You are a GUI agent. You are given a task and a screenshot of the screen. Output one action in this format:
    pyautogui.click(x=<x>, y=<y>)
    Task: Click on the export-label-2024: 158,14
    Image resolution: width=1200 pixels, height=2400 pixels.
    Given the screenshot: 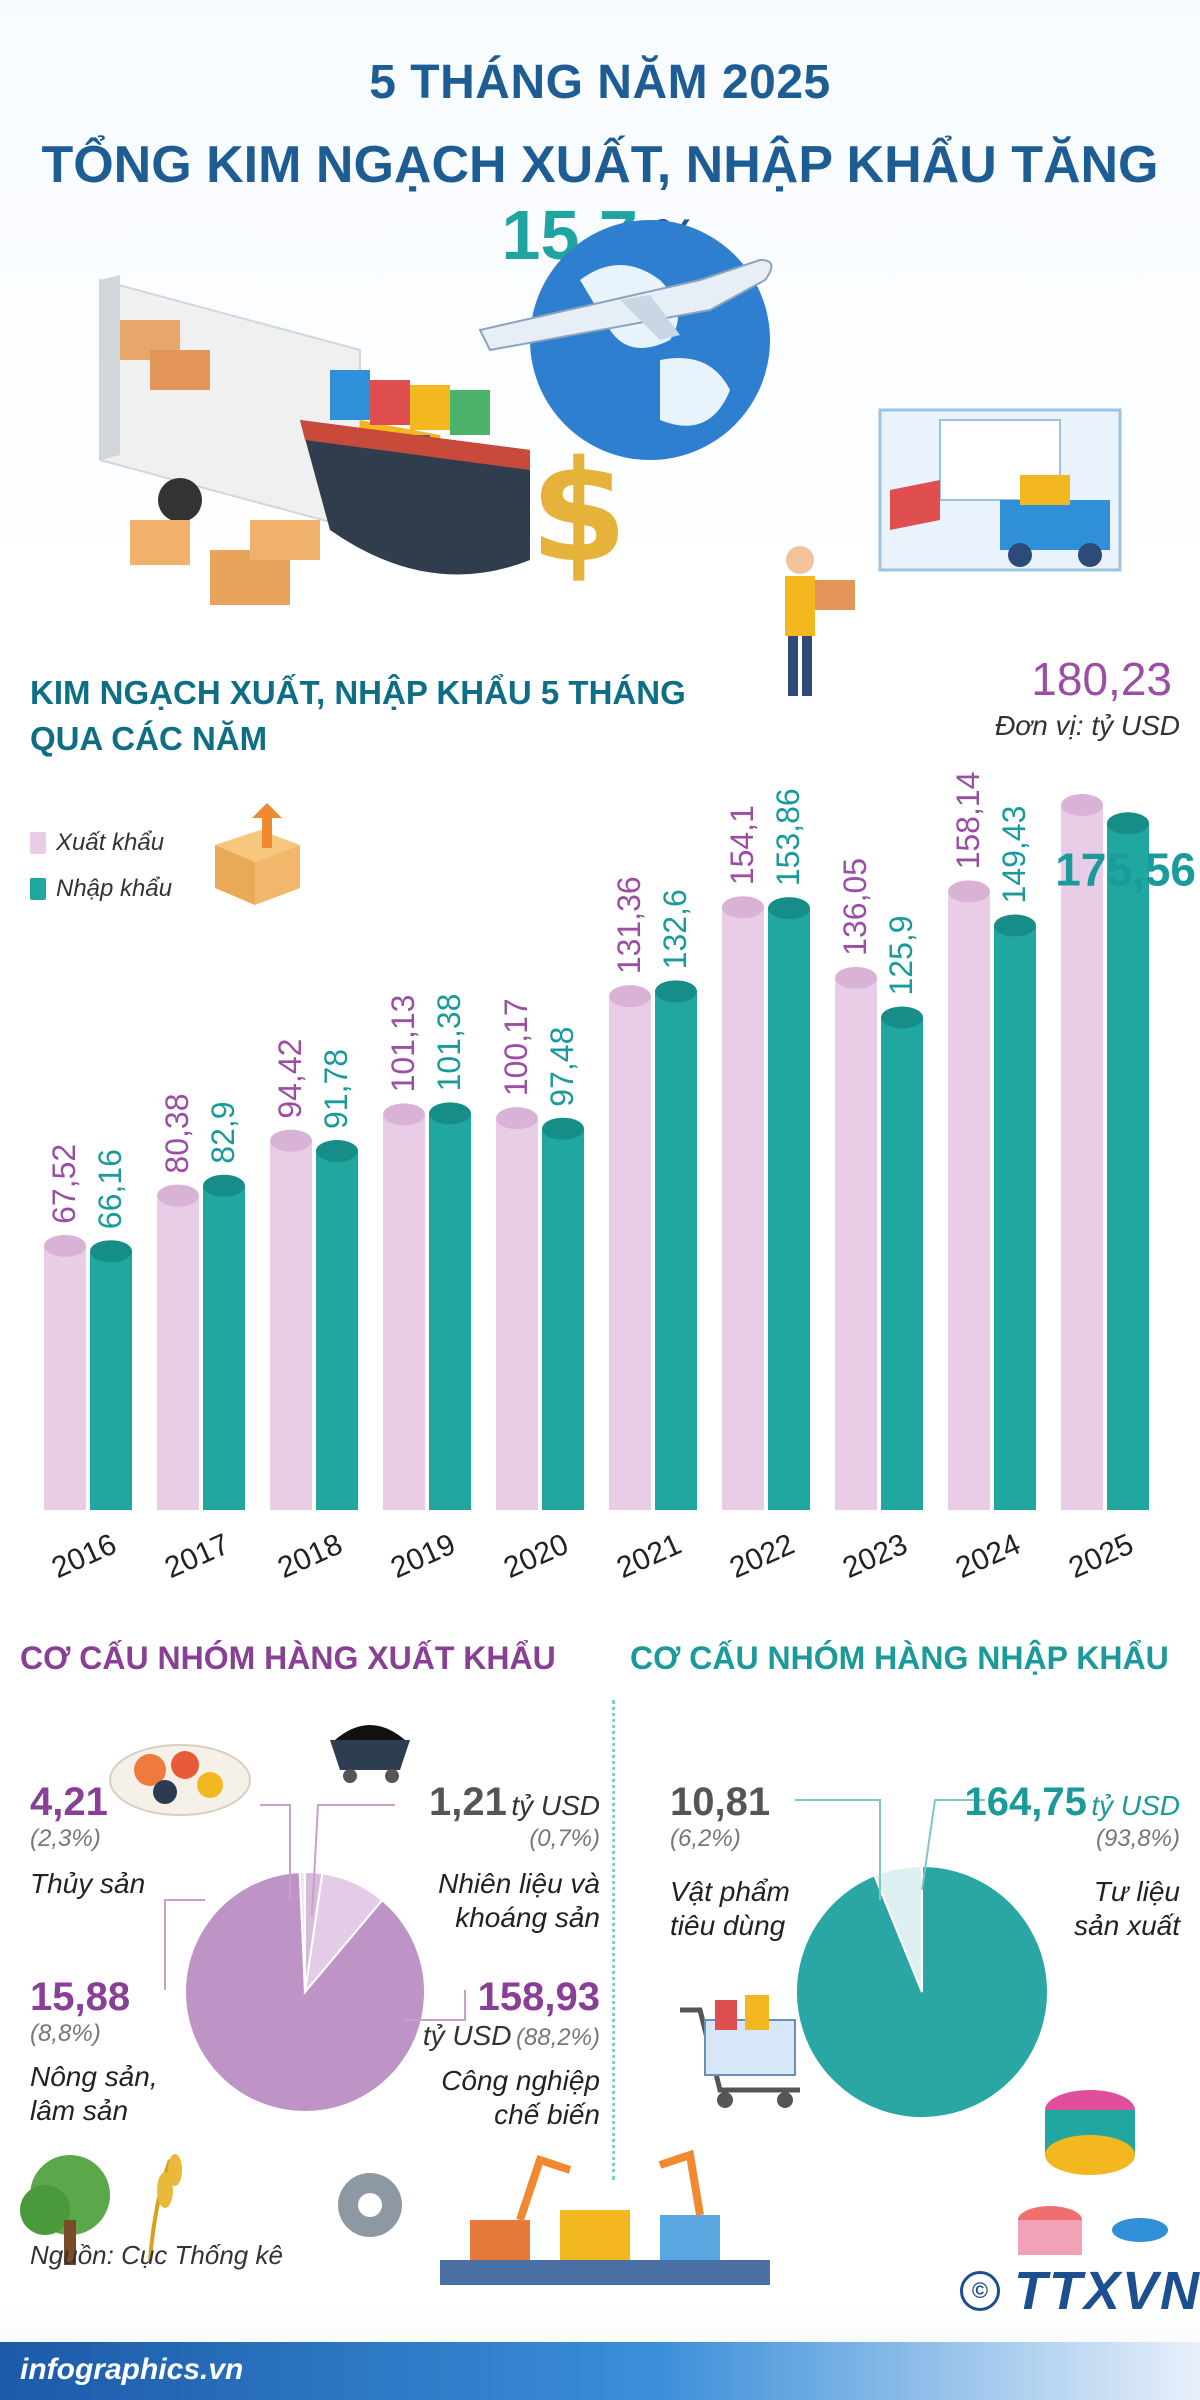 What is the action you would take?
    pyautogui.click(x=968, y=821)
    